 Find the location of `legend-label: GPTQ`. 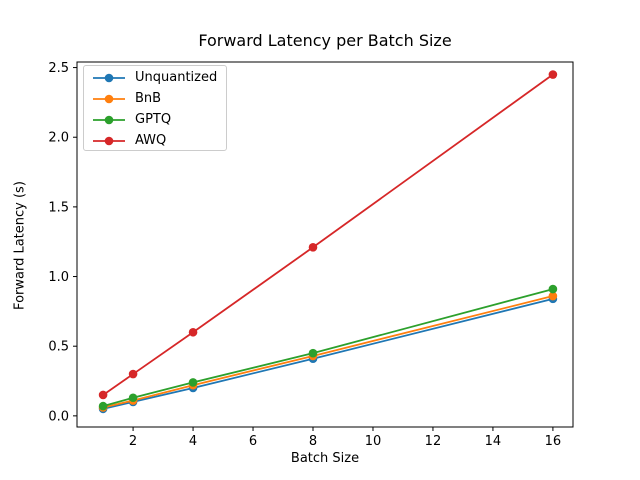

legend-label: GPTQ is located at coordinates (153, 119).